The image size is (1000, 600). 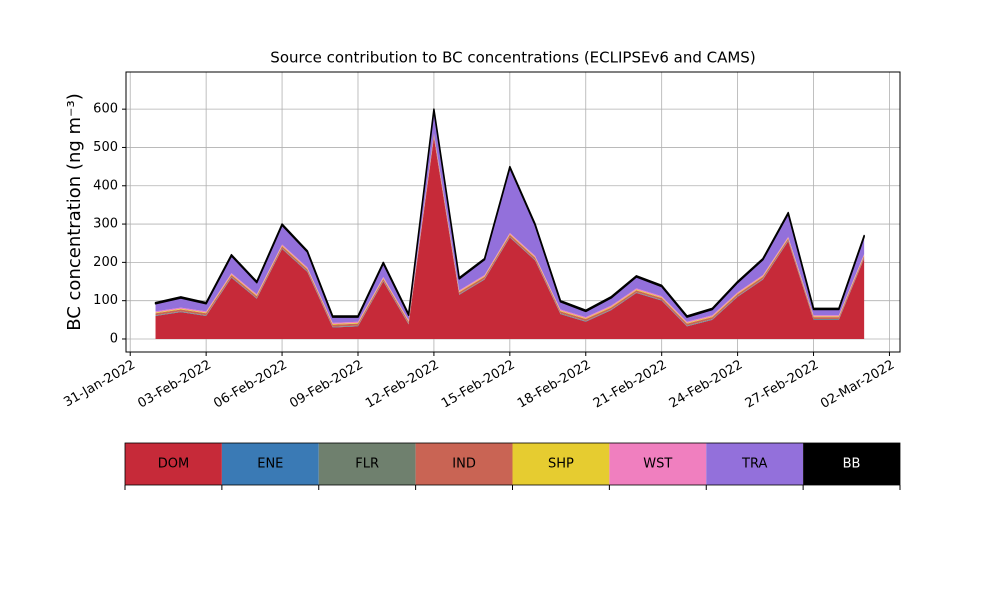 What do you see at coordinates (105, 147) in the screenshot?
I see `y-tick-label: 500` at bounding box center [105, 147].